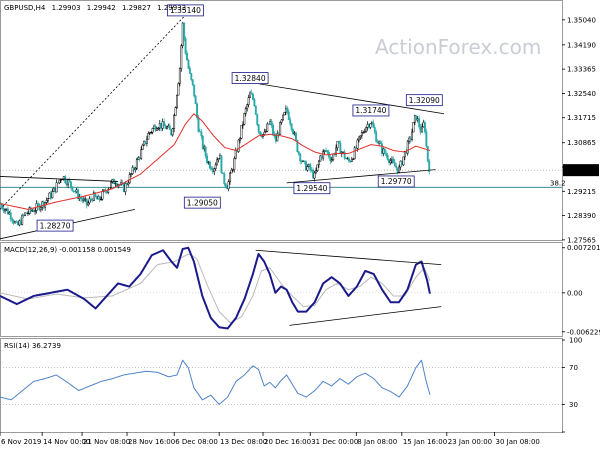 The image size is (600, 450). What do you see at coordinates (283, 183) in the screenshot?
I see `price-grid: 38.2` at bounding box center [283, 183].